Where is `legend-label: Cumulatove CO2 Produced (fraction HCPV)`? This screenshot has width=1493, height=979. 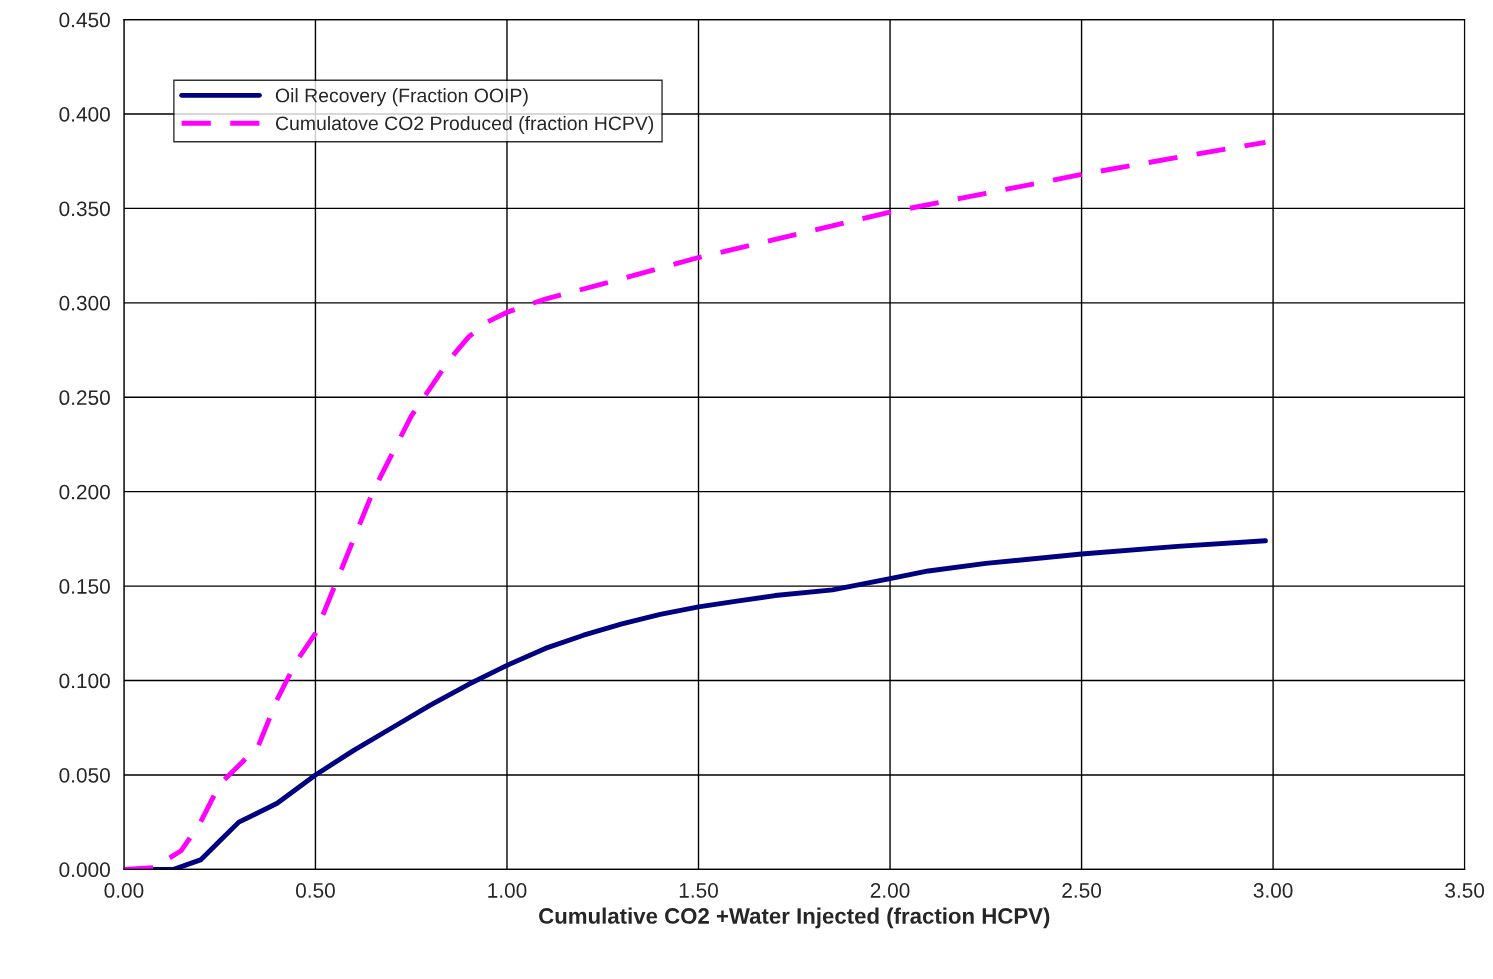
legend-label: Cumulatove CO2 Produced (fraction HCPV) is located at coordinates (464, 125).